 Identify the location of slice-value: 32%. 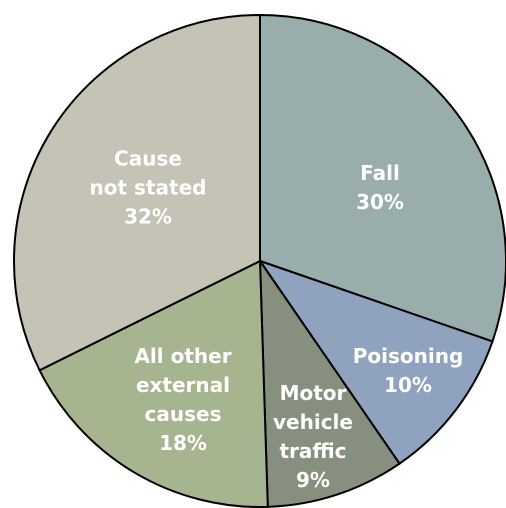
(148, 216).